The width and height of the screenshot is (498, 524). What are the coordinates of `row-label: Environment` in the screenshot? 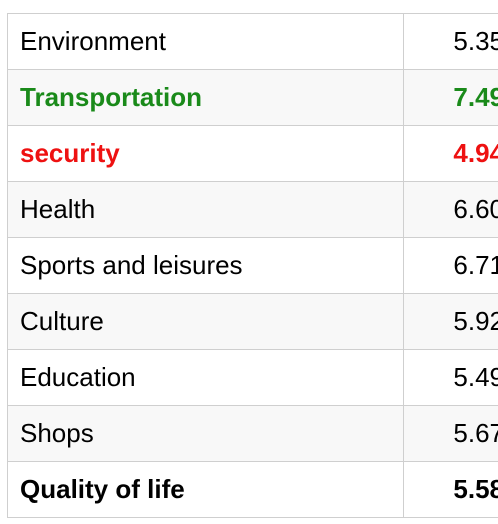 It's located at (205, 41).